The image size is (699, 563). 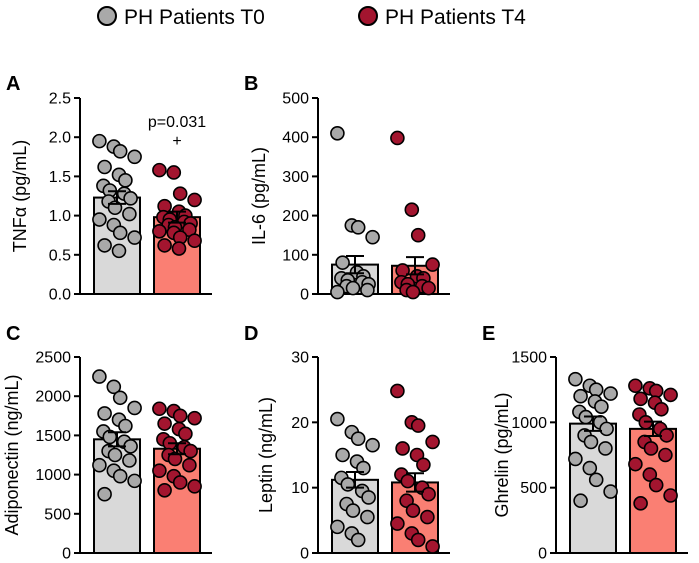 I want to click on y-tick-label-e: 1000, so click(x=529, y=423).